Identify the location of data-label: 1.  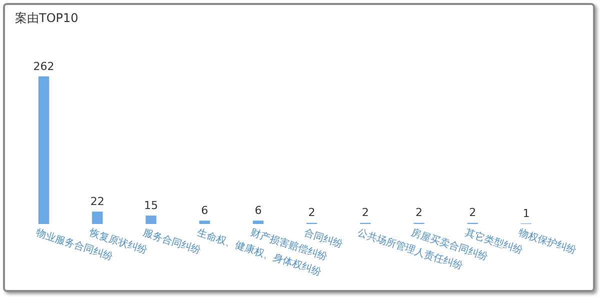
(526, 213).